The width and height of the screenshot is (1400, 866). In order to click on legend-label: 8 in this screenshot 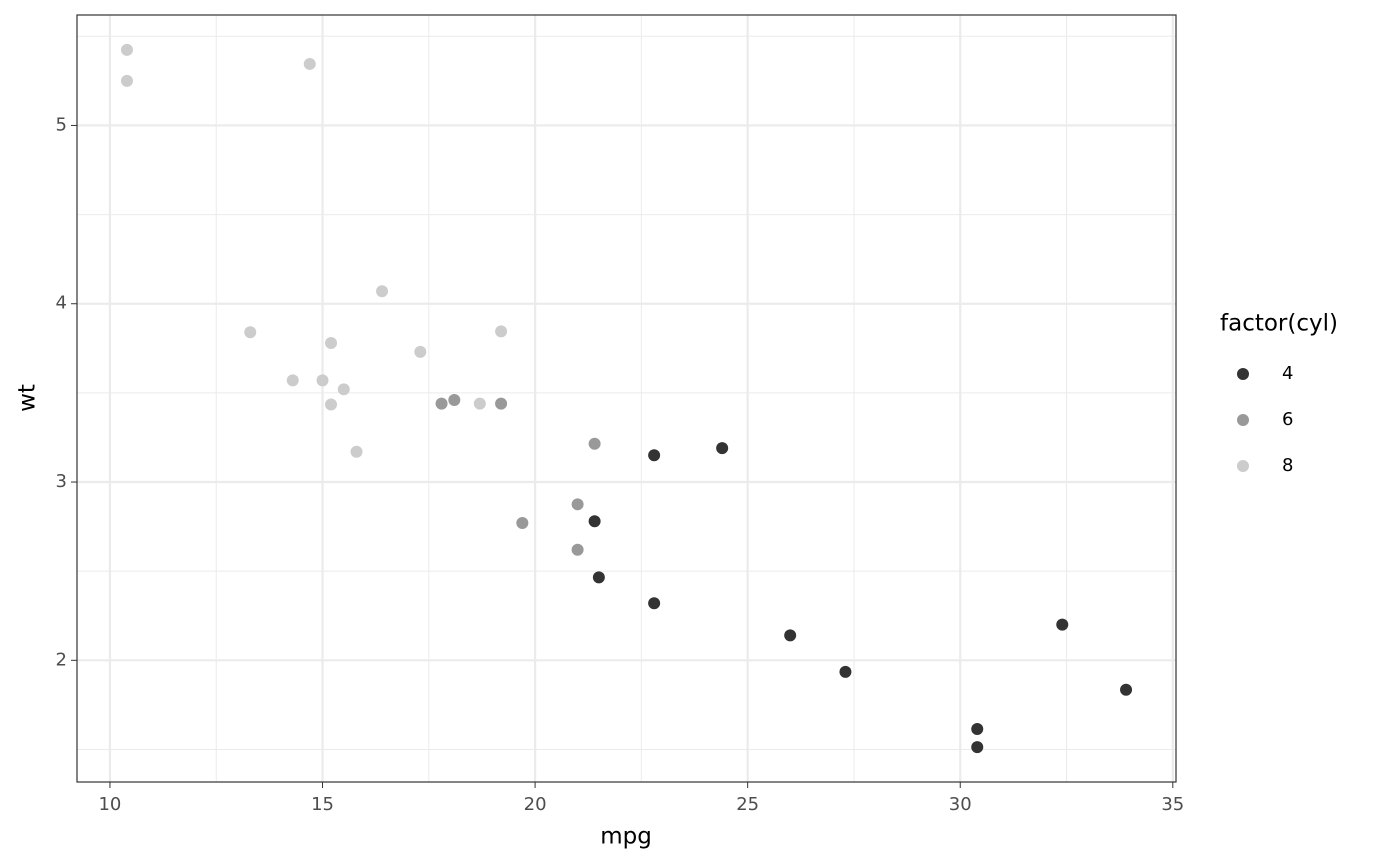, I will do `click(1287, 465)`.